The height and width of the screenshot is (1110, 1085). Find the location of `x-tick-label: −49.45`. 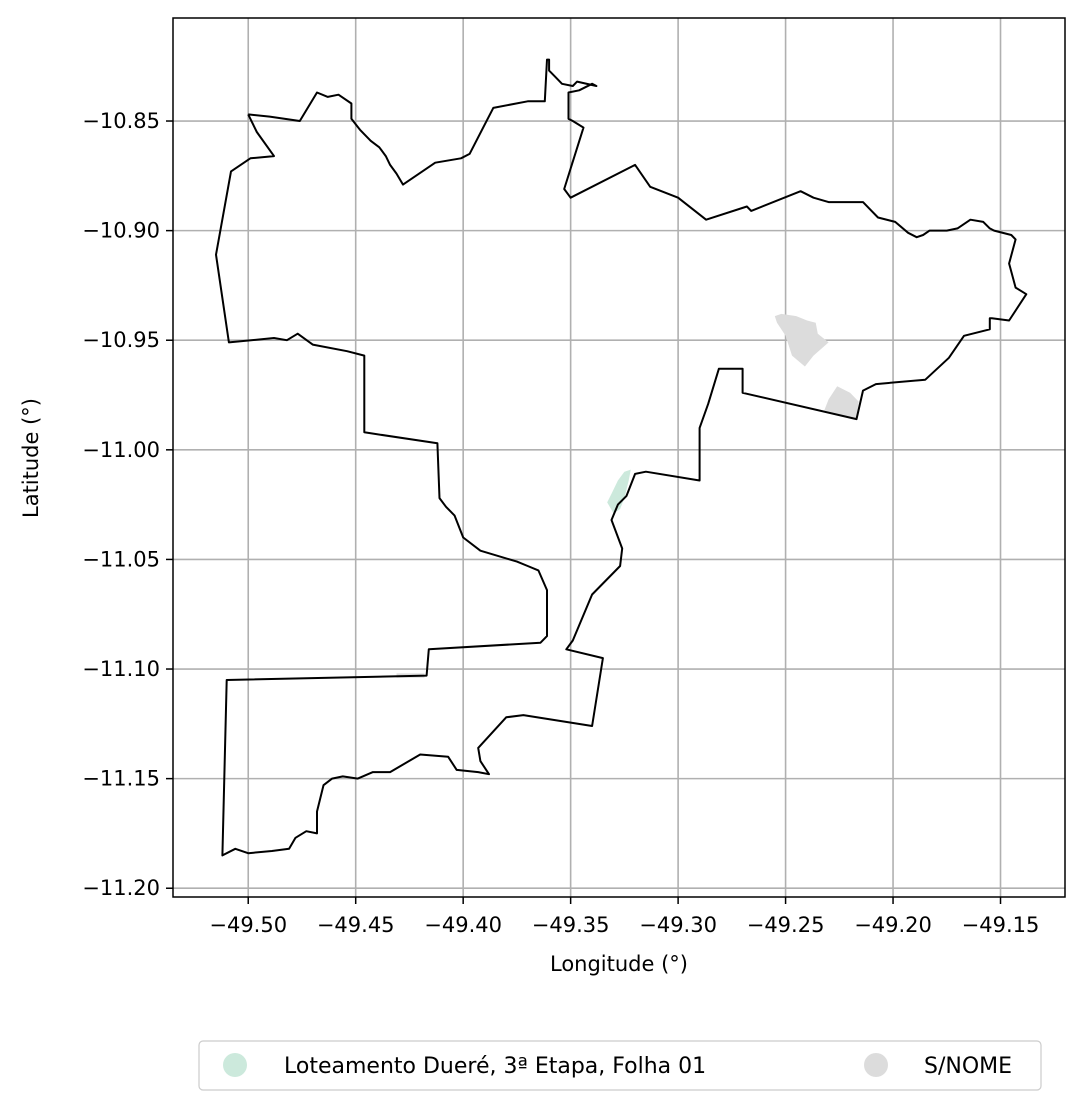

x-tick-label: −49.45 is located at coordinates (356, 925).